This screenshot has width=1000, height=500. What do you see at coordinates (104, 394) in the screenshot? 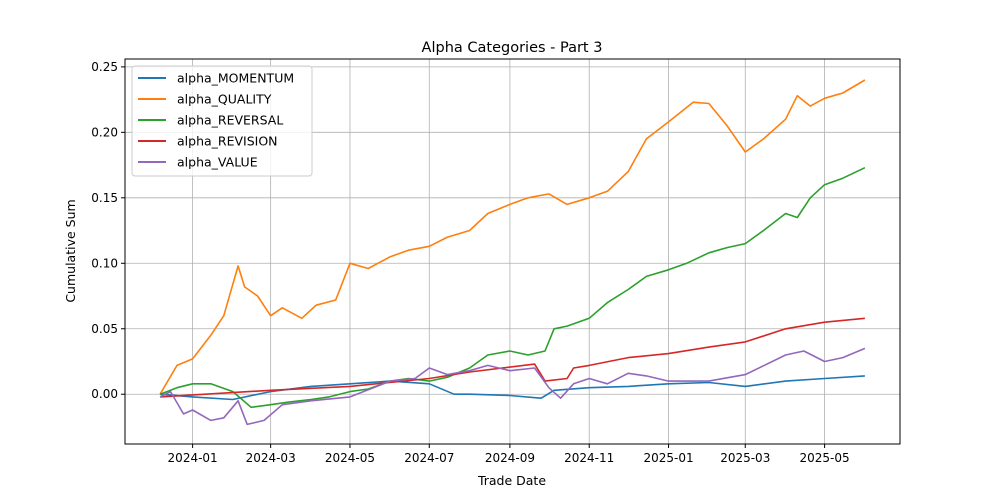
I see `y-tick-label: 0.00` at bounding box center [104, 394].